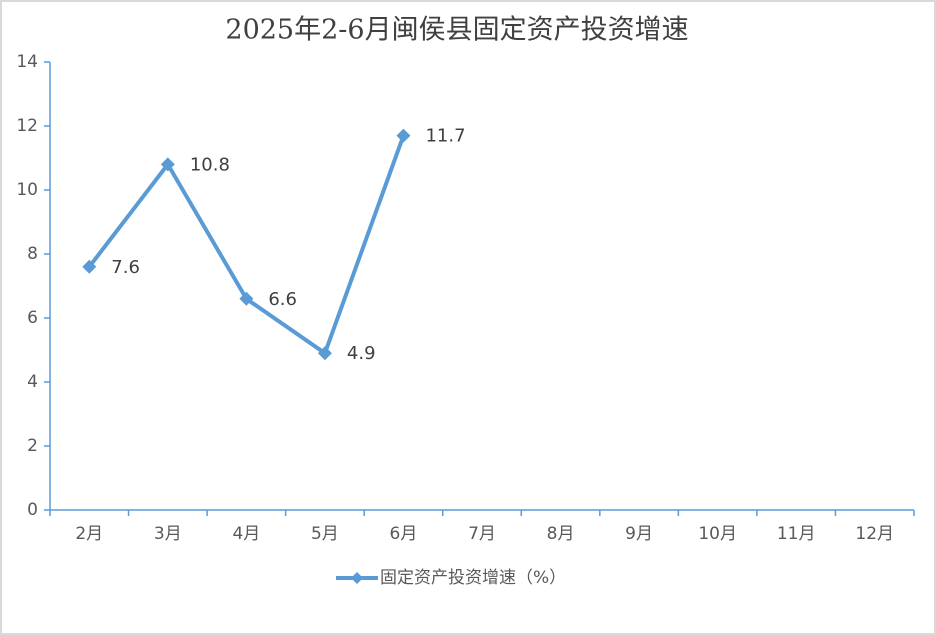 The width and height of the screenshot is (936, 635). Describe the element at coordinates (357, 578) in the screenshot. I see `legend-marker` at that location.